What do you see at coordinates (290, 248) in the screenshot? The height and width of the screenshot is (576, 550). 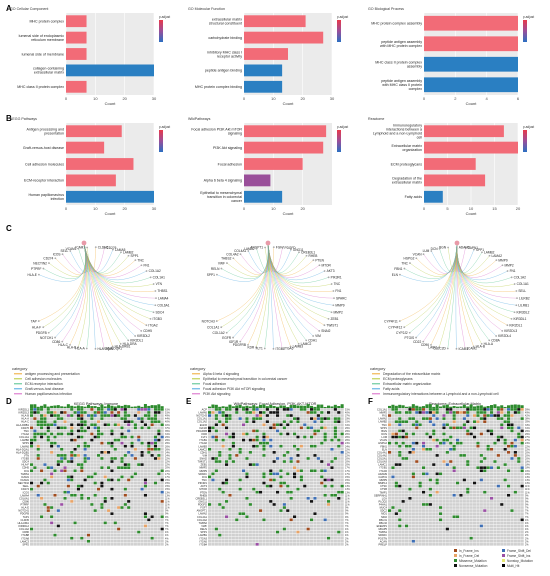 I see `gene-label: PDGFD` at bounding box center [290, 248].